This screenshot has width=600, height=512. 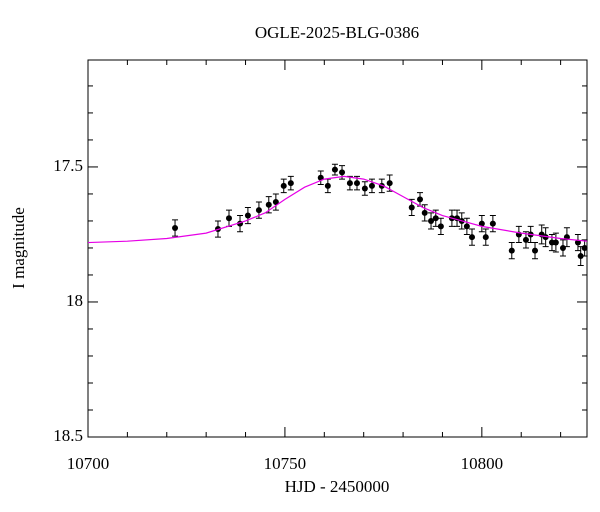 What do you see at coordinates (337, 486) in the screenshot?
I see `x-axis-label: HJD - 2450000` at bounding box center [337, 486].